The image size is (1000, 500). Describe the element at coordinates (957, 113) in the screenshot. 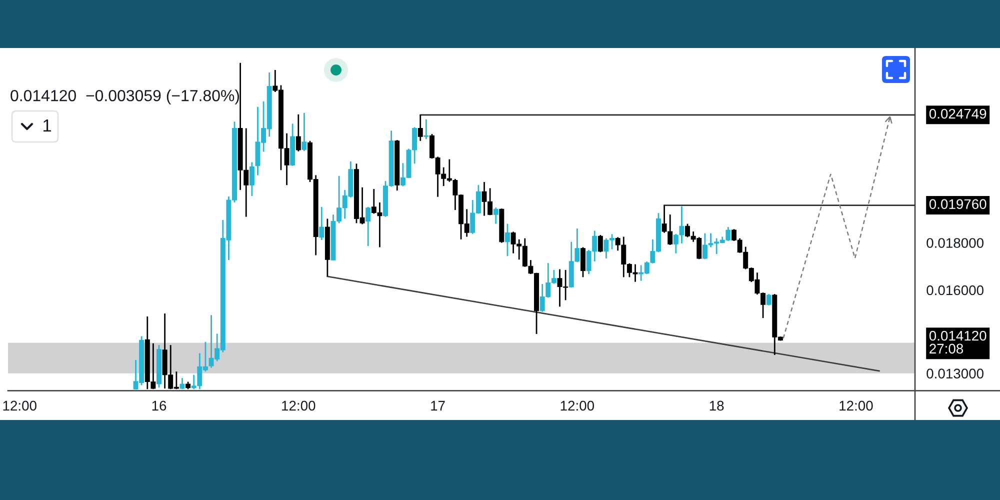

I see `annotation: 0.024749` at that location.